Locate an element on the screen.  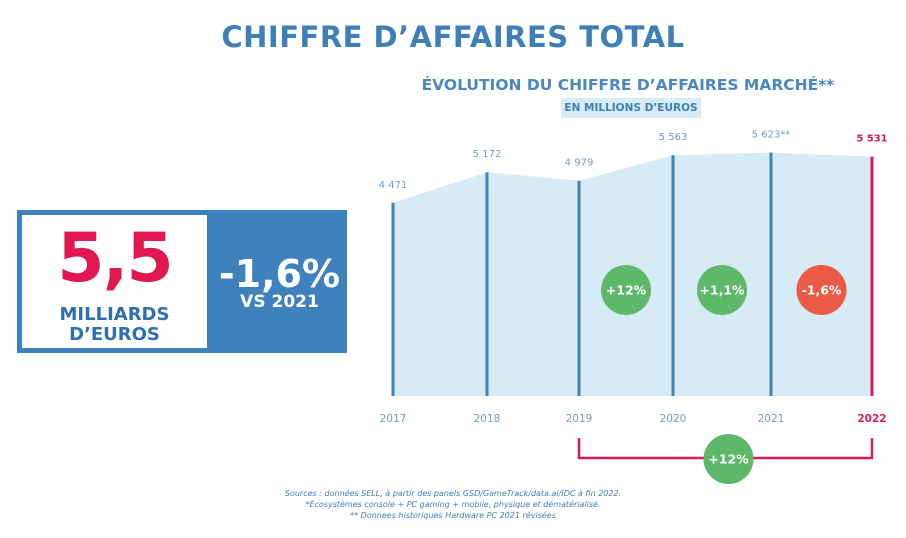
x-tick-2019: 2019 is located at coordinates (579, 419).